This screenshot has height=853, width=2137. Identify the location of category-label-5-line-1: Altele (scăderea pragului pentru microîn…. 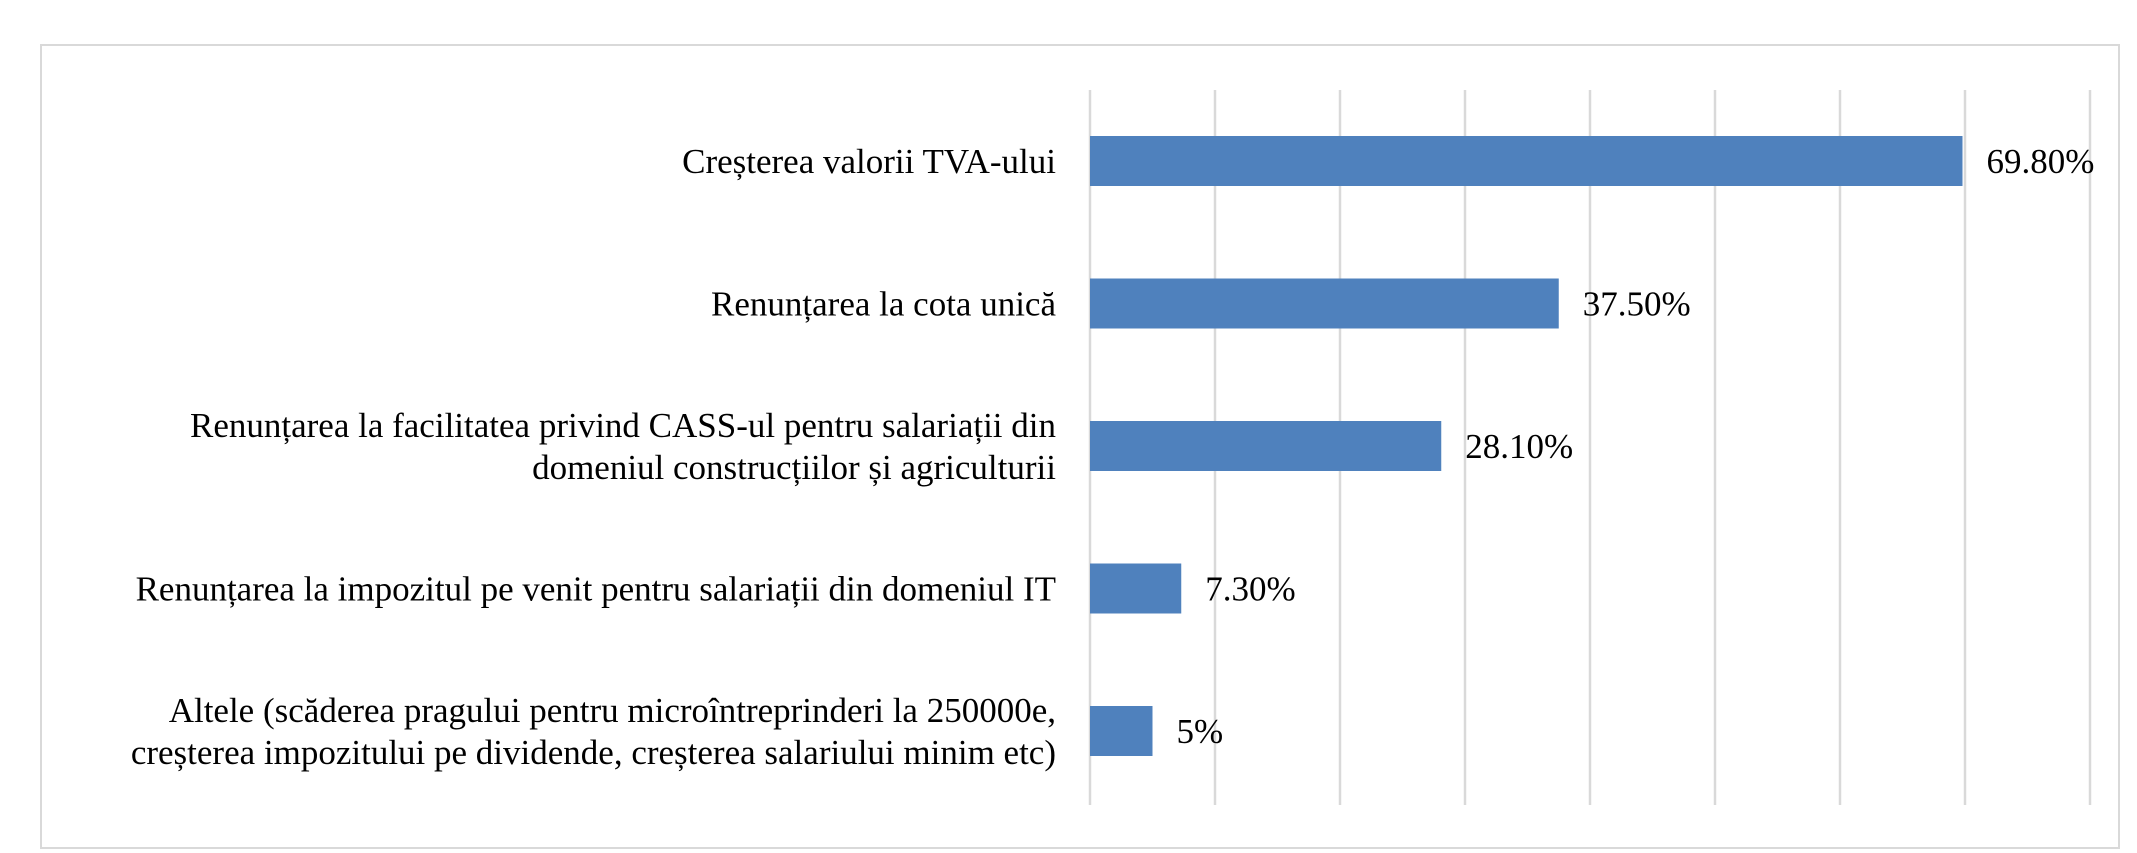
(612, 710).